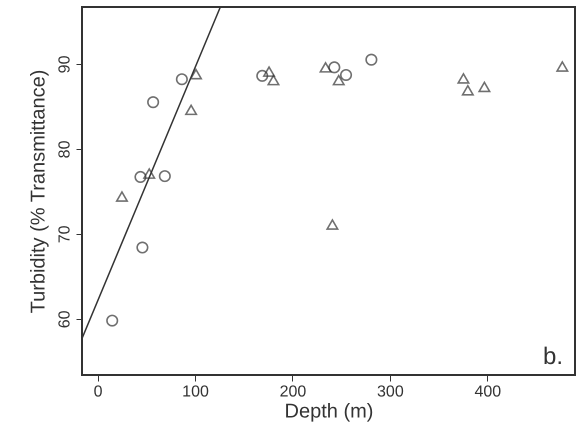  What do you see at coordinates (65, 64) in the screenshot?
I see `y-tick-label: 90` at bounding box center [65, 64].